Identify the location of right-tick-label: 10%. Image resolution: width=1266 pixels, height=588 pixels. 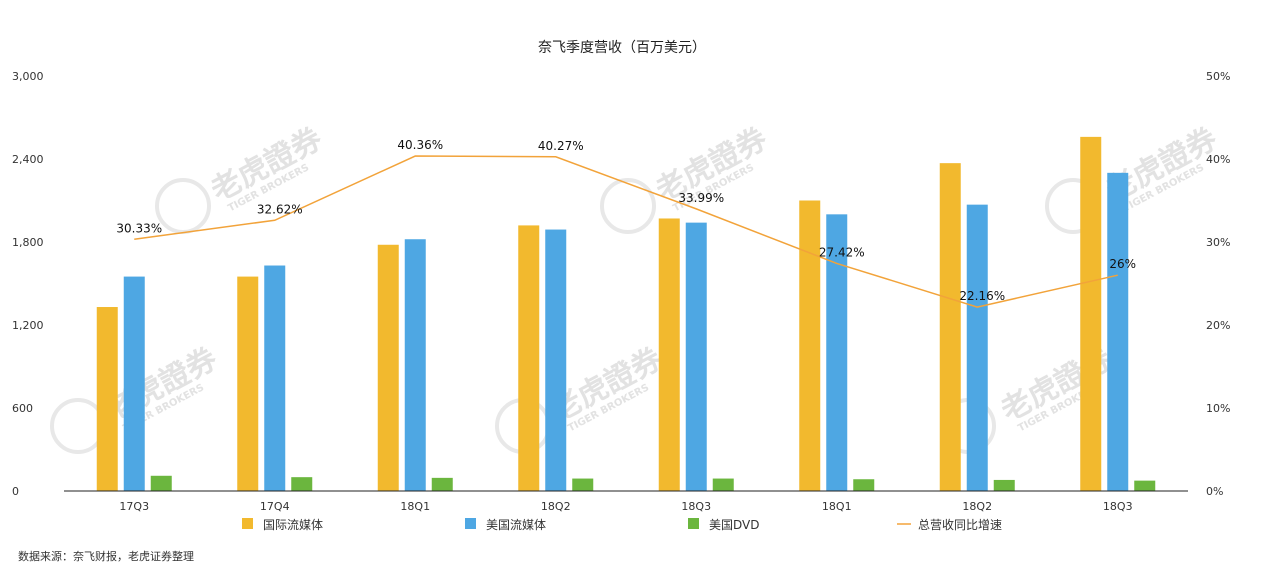
(1218, 408).